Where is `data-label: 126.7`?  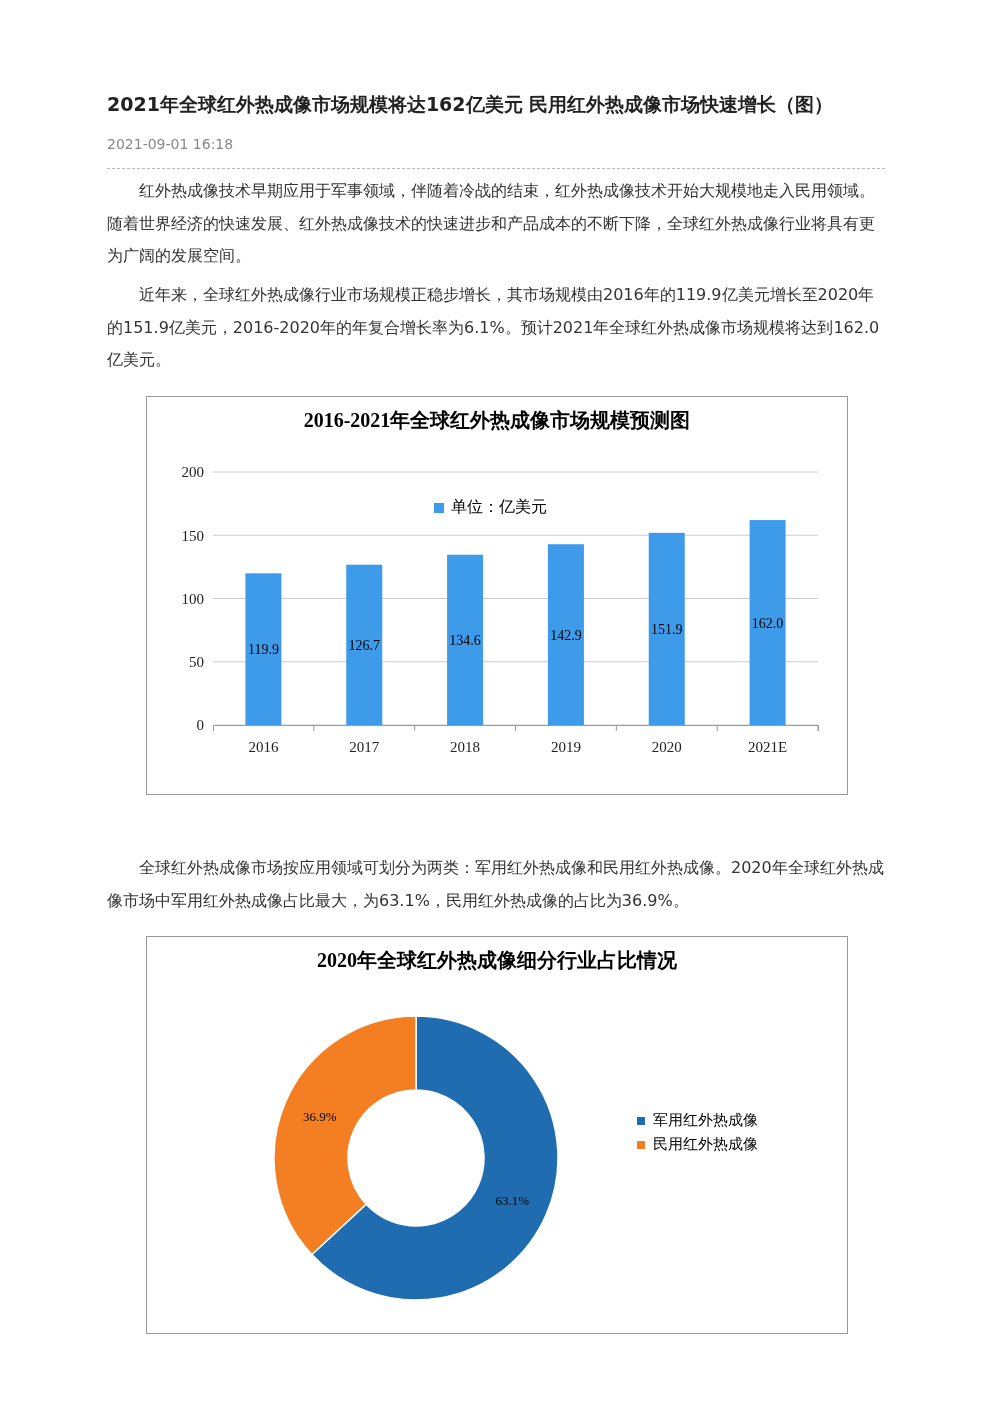 data-label: 126.7 is located at coordinates (364, 645).